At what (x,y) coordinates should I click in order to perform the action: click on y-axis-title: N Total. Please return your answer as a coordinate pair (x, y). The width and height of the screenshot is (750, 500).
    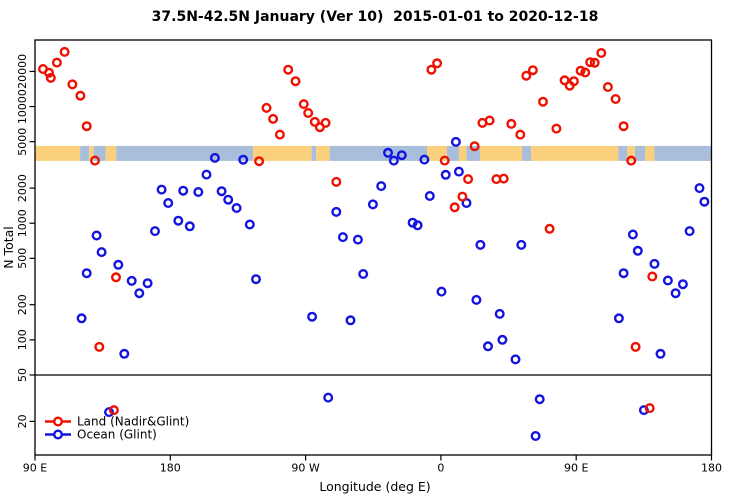
    Looking at the image, I should click on (8, 247).